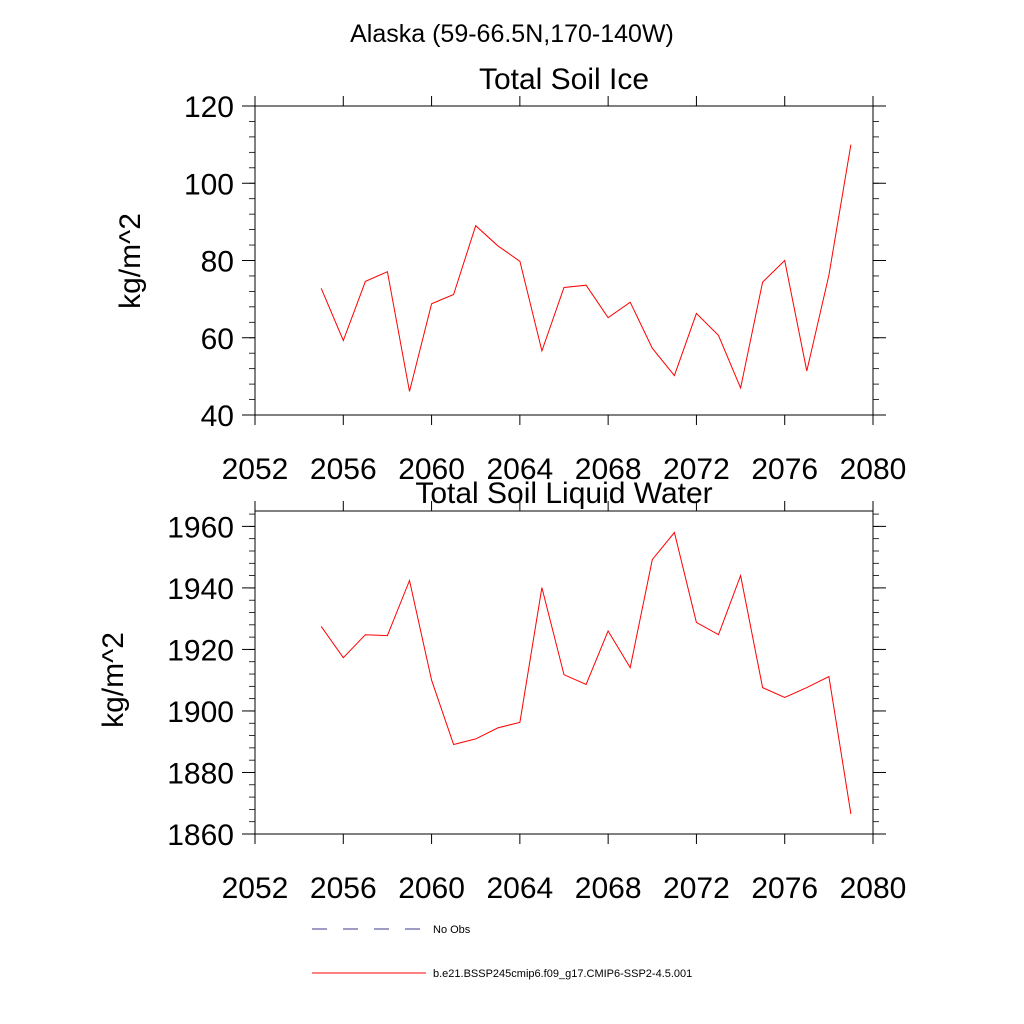  What do you see at coordinates (200, 712) in the screenshot?
I see `y-tick-label: 1900` at bounding box center [200, 712].